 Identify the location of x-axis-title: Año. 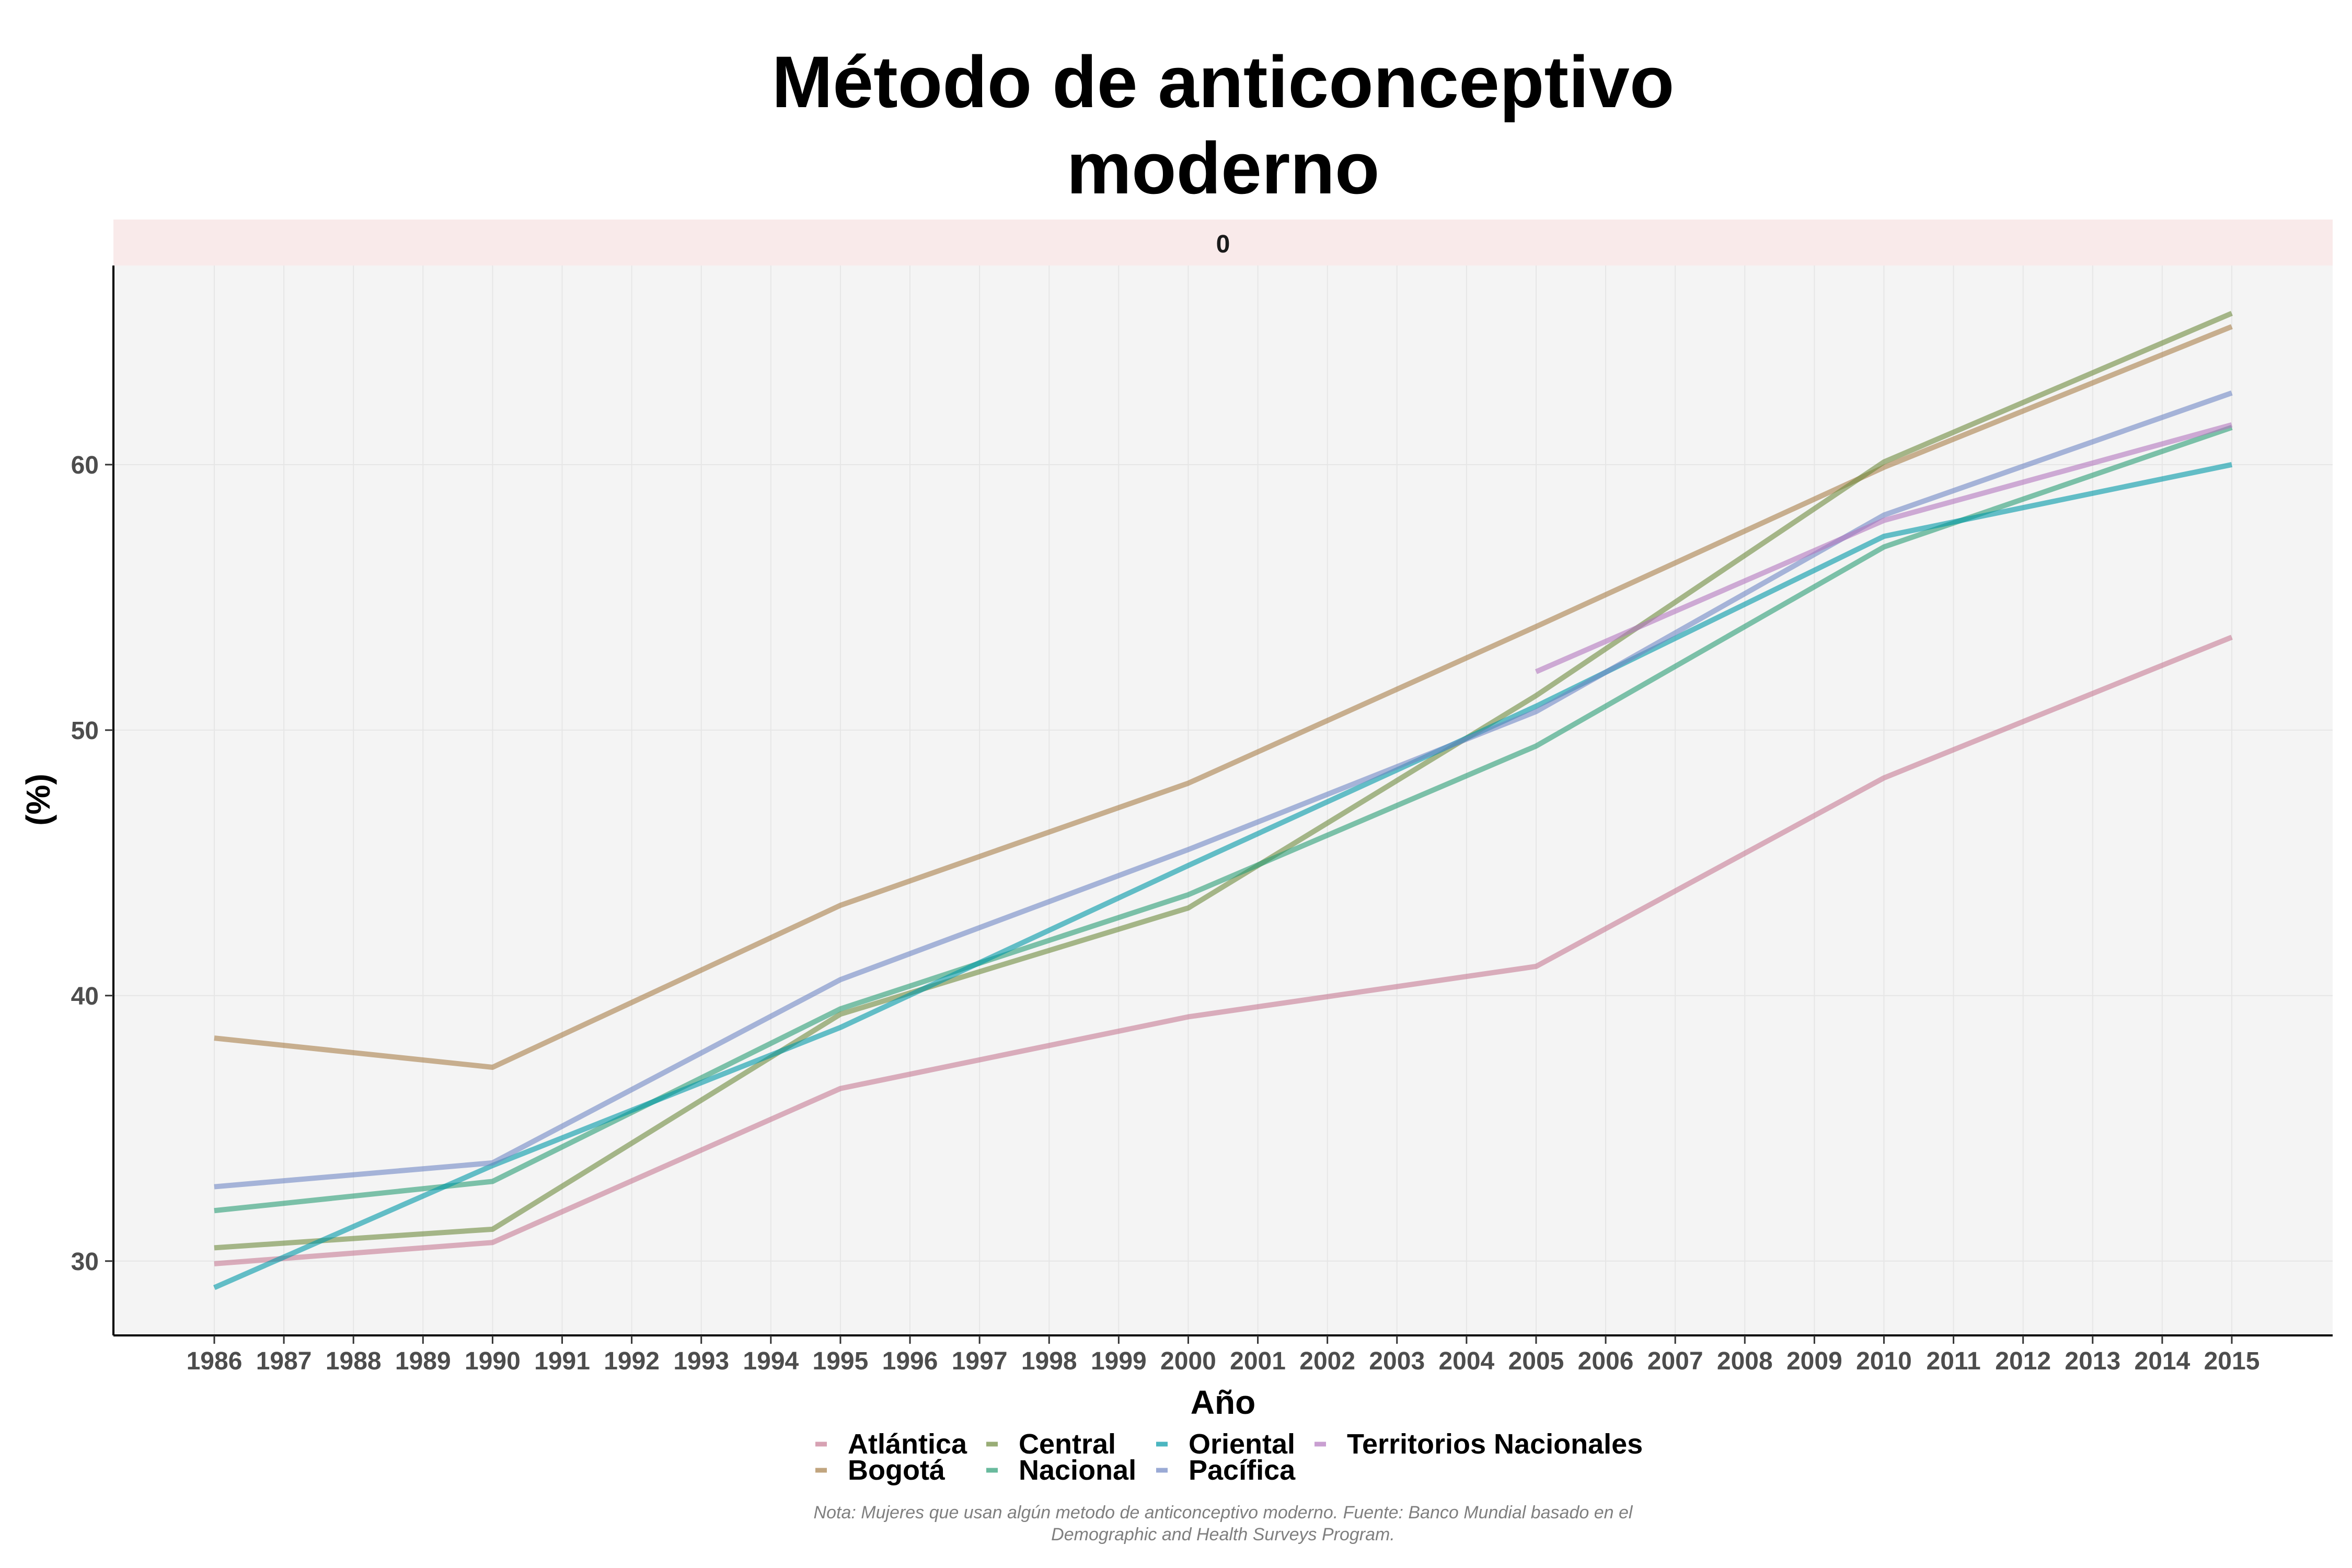
(1223, 1402).